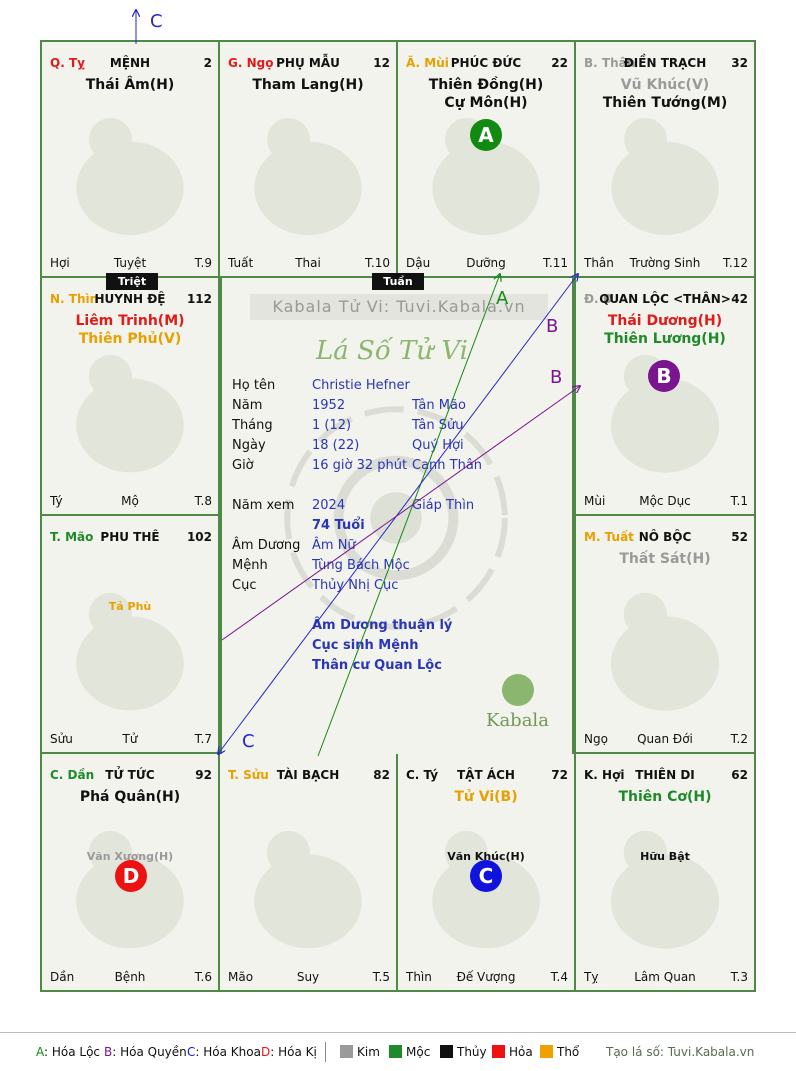 The image size is (796, 1071). I want to click on palace-main-stars: Liêm Trinh(M) Thiên Phủ(V), so click(130, 330).